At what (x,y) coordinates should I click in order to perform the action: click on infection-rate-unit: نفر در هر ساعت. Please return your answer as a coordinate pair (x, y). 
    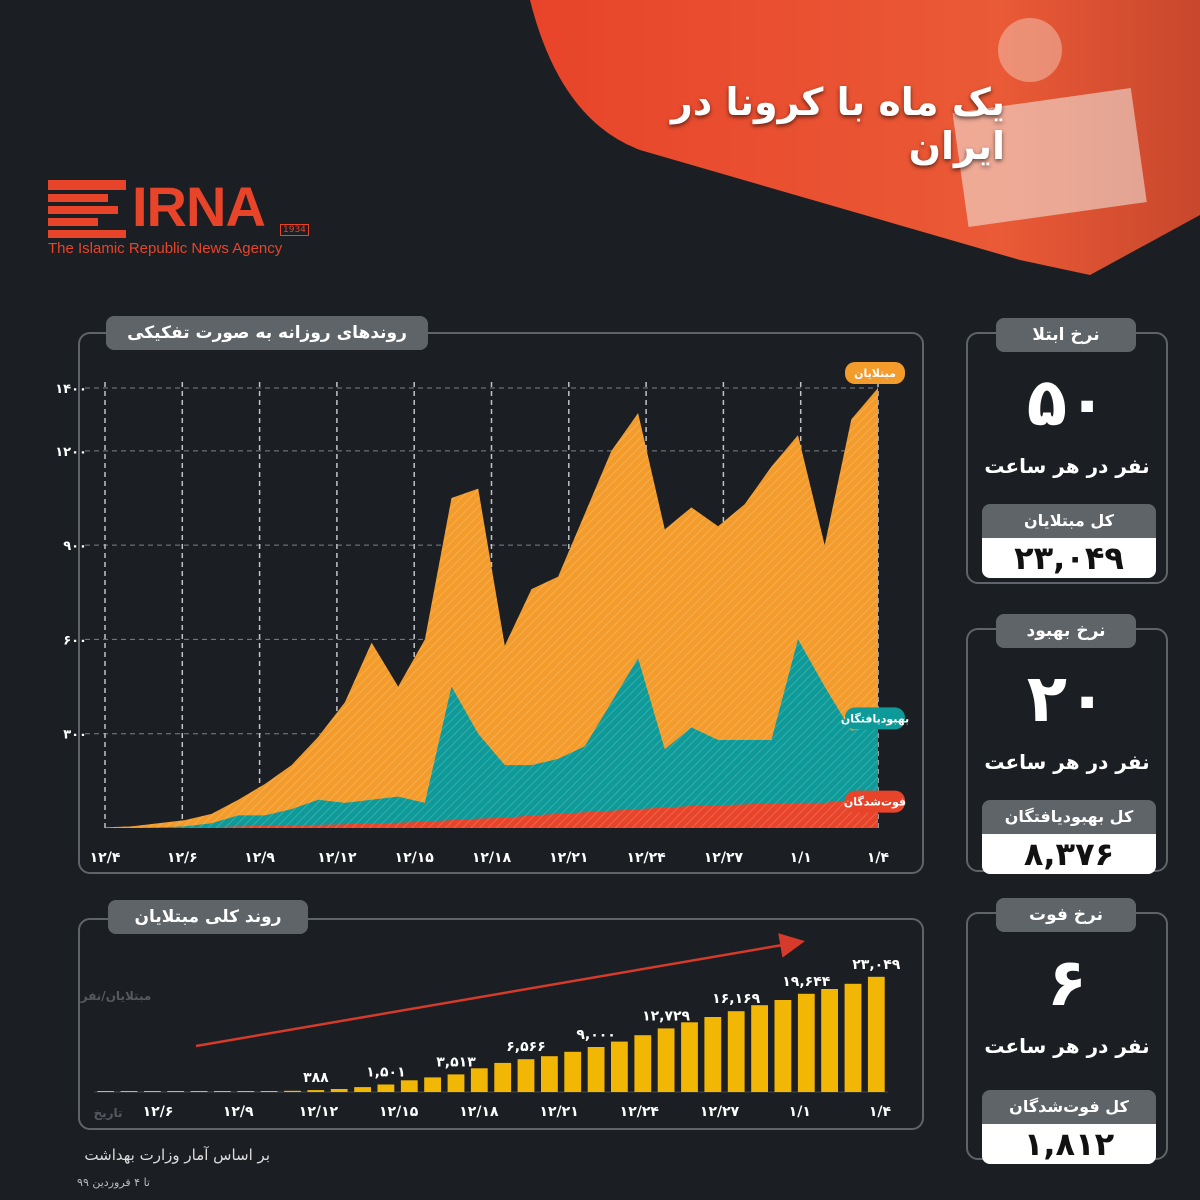
    Looking at the image, I should click on (1067, 466).